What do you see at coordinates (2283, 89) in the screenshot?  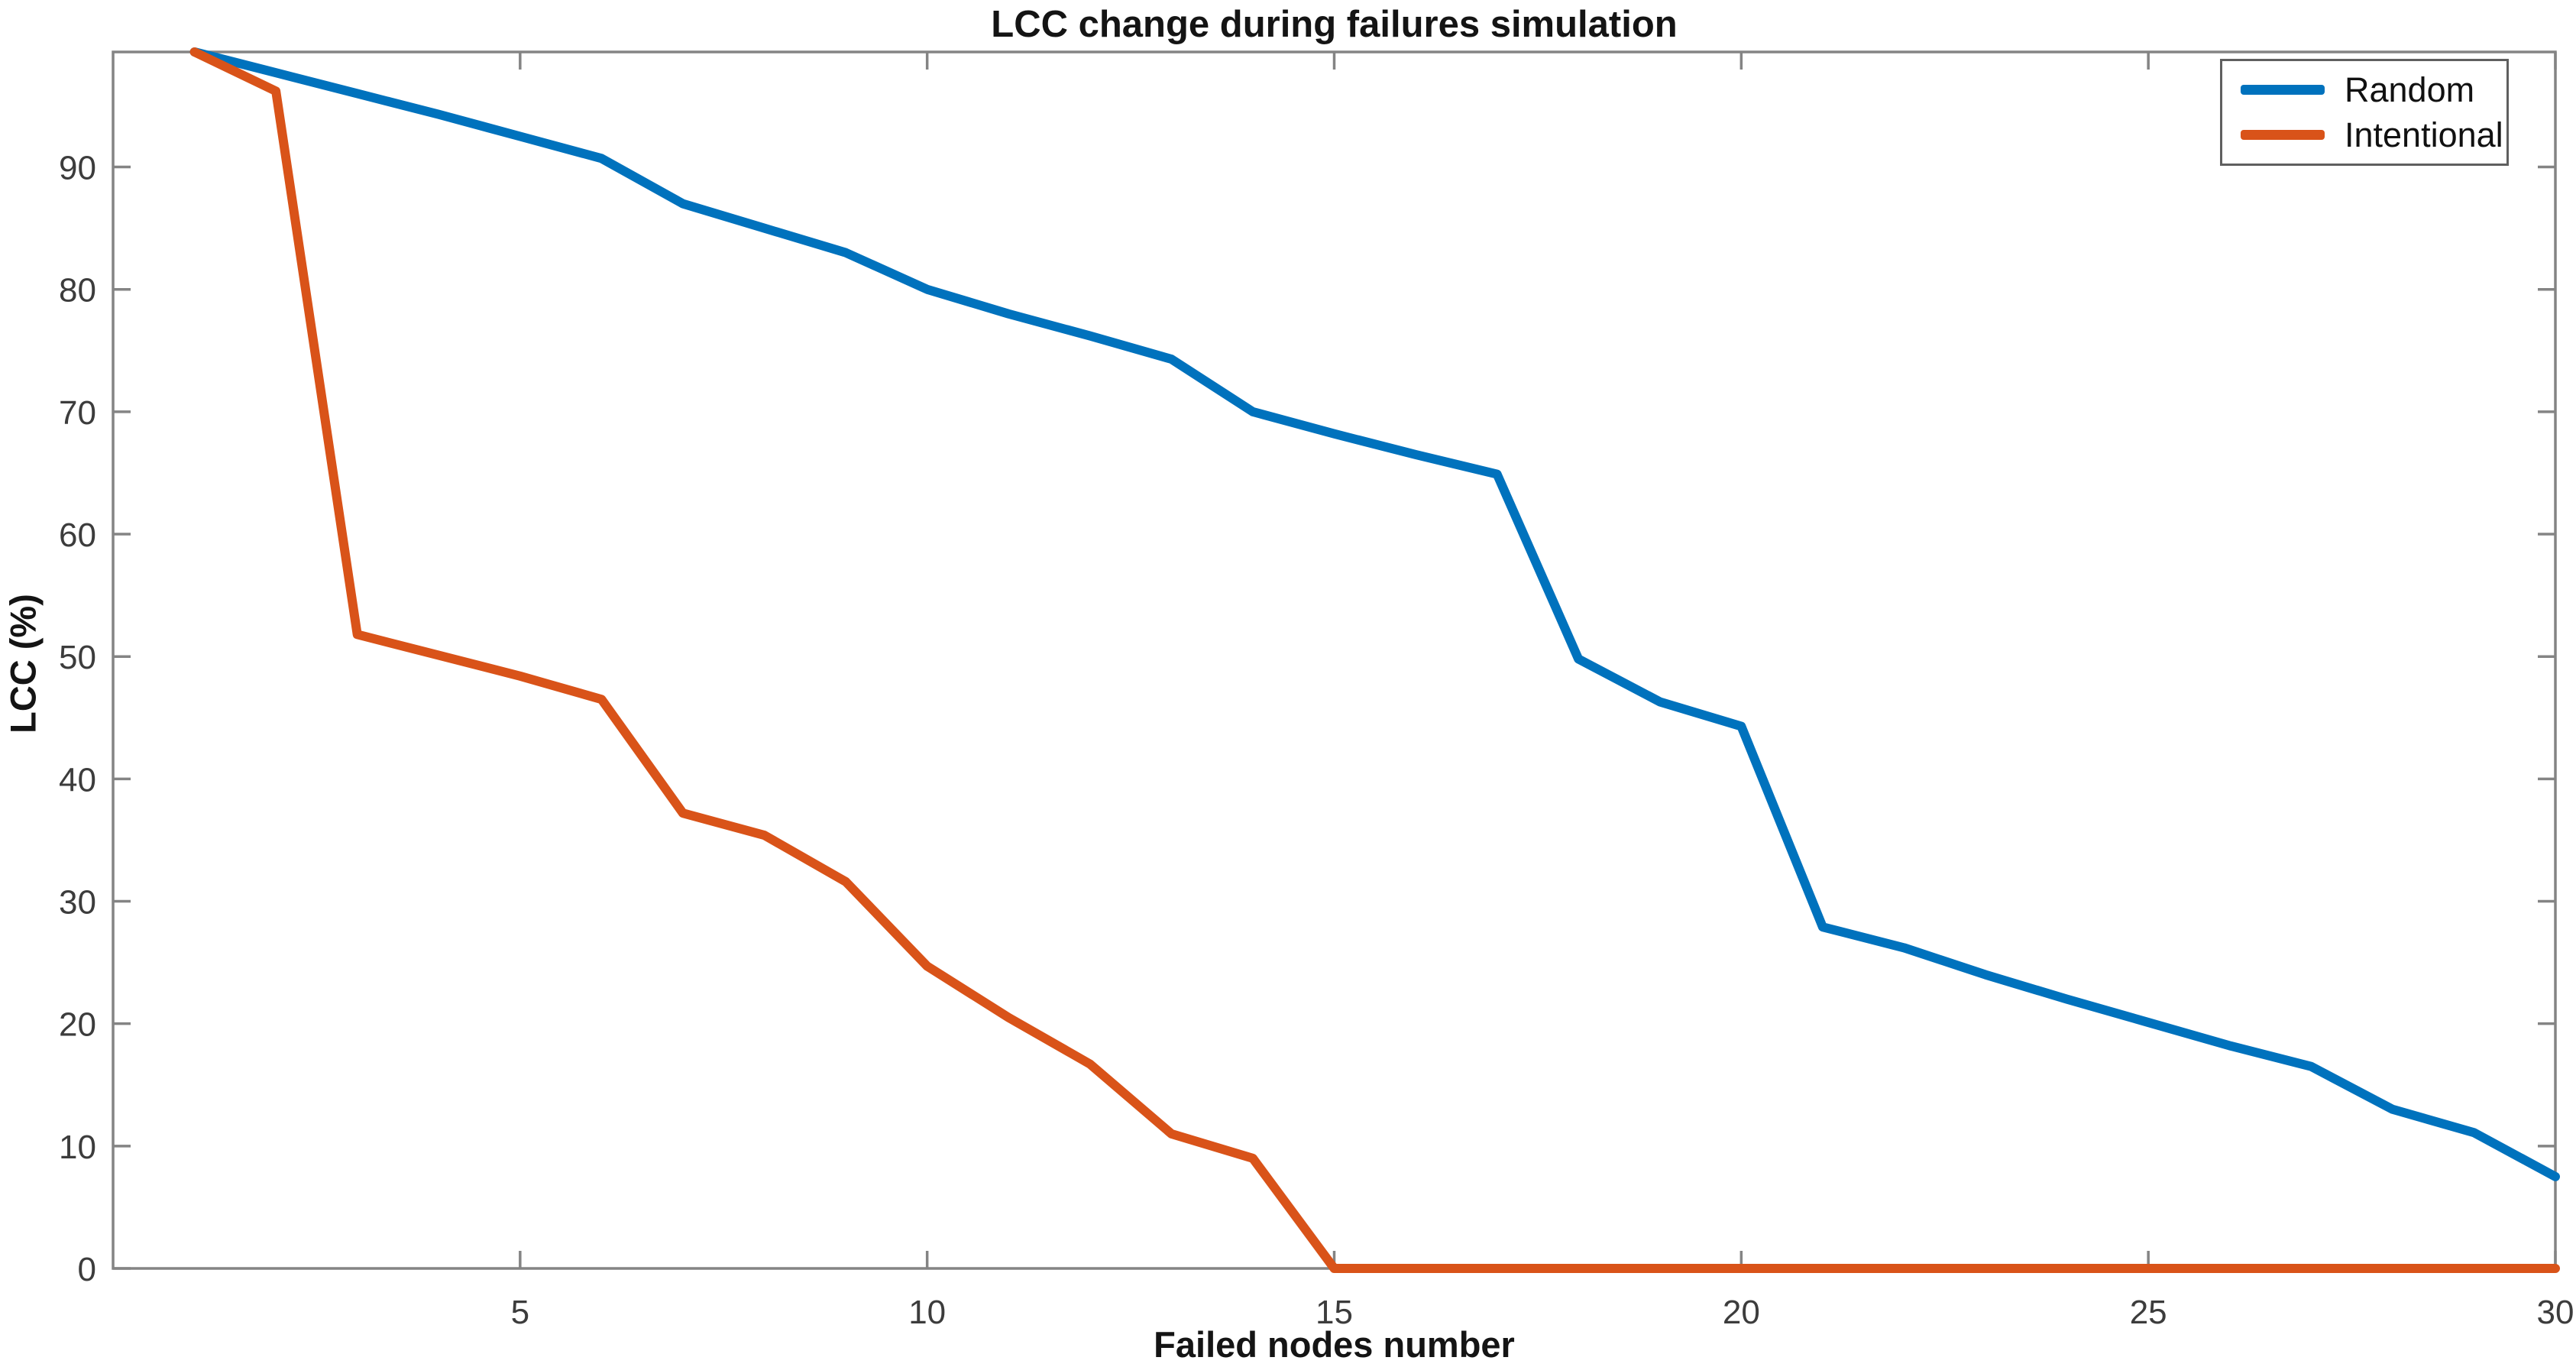 I see `random-line-swatch-icon` at bounding box center [2283, 89].